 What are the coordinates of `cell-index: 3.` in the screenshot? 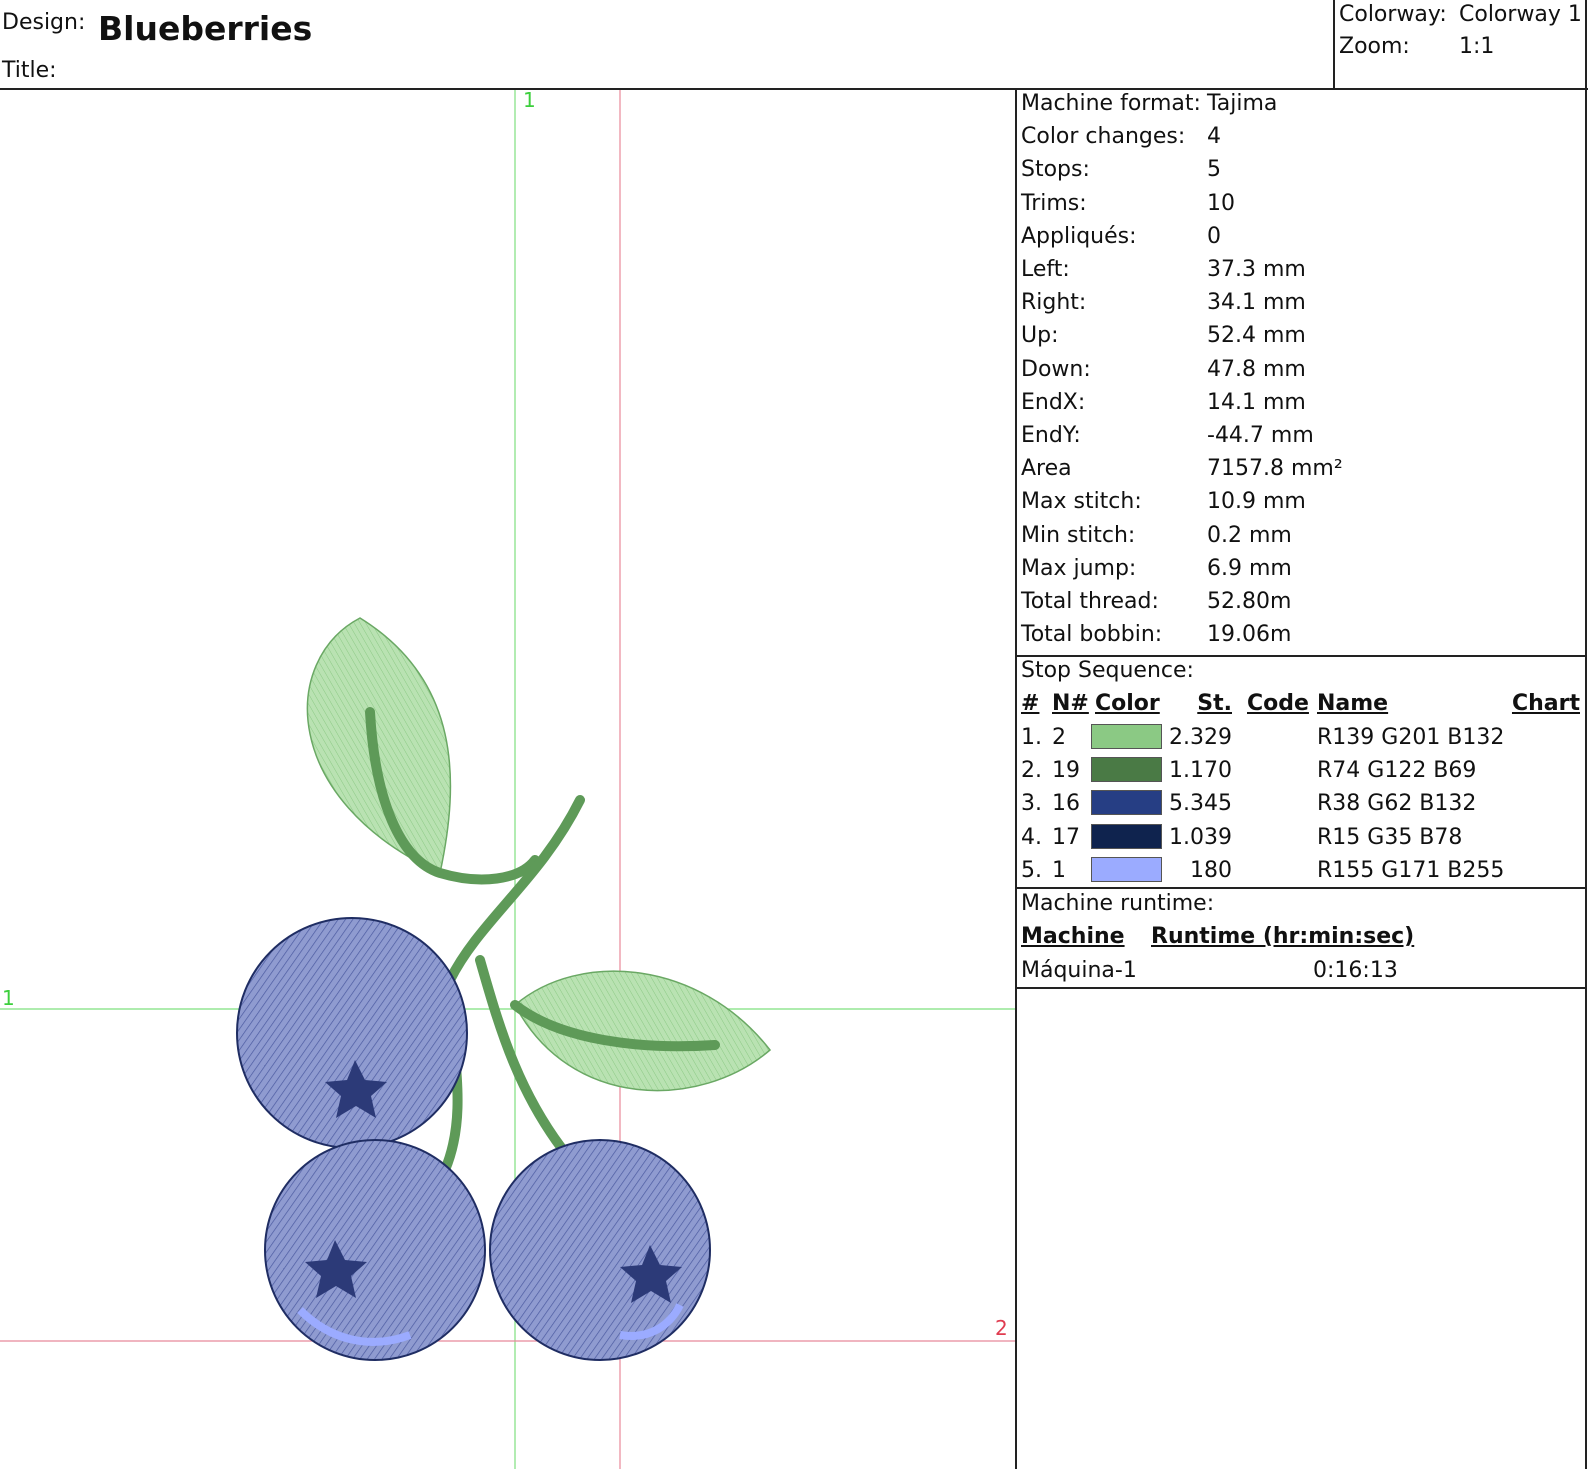 It's located at (1031, 804).